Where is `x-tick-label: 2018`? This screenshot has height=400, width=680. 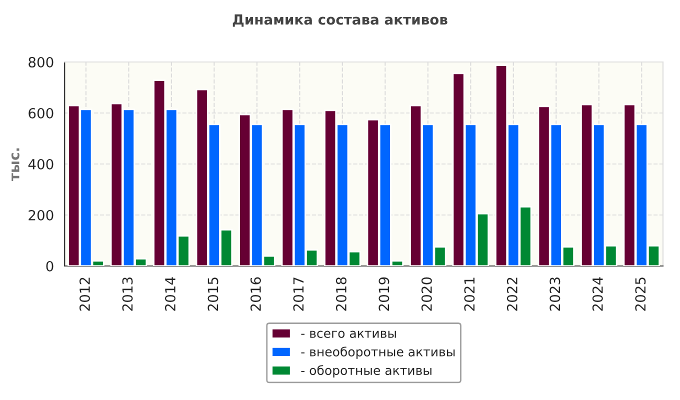
x-tick-label: 2018 is located at coordinates (341, 294).